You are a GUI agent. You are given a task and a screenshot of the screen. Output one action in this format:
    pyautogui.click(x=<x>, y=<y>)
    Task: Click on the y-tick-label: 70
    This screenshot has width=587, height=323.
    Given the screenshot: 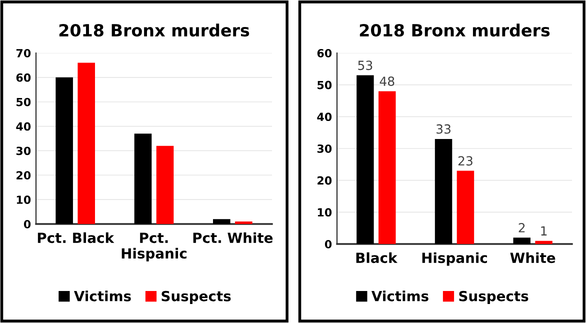 What is the action you would take?
    pyautogui.click(x=23, y=53)
    